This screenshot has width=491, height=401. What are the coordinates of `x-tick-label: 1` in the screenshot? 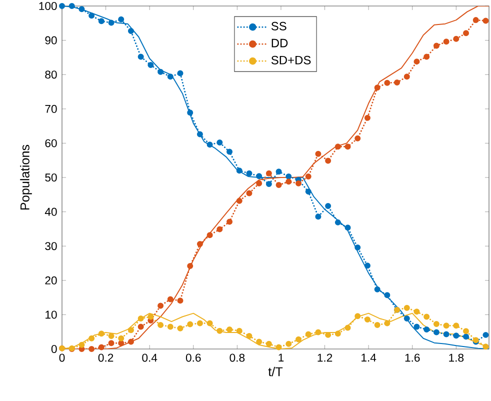 It's located at (281, 358).